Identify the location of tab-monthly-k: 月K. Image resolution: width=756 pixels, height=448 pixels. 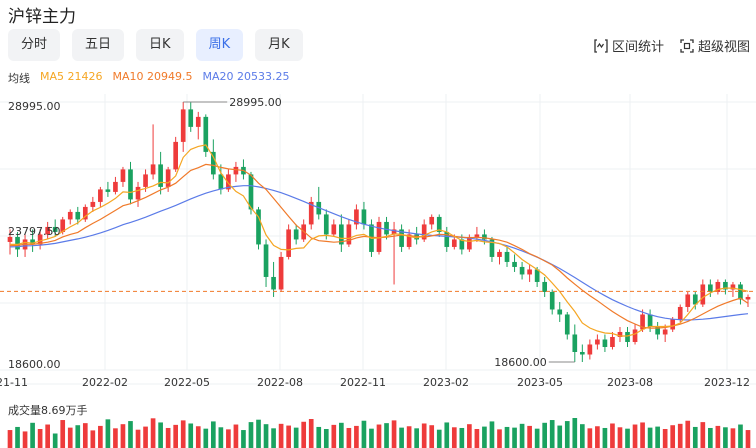
(279, 45).